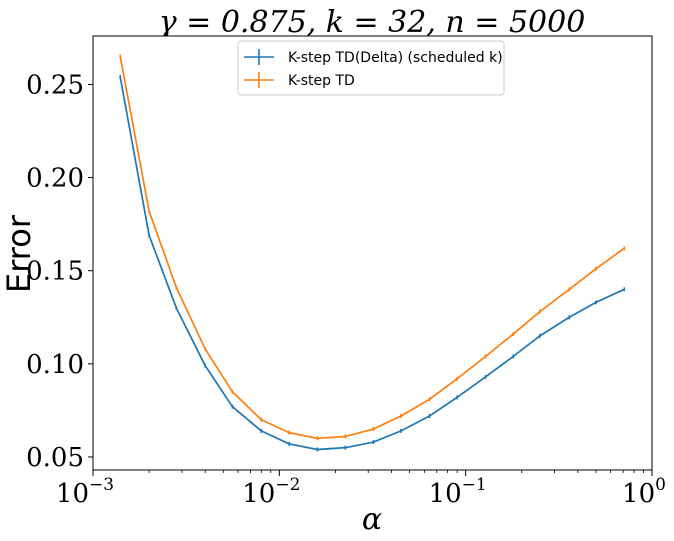 This screenshot has height=541, width=674. Describe the element at coordinates (395, 58) in the screenshot. I see `legend-label-series-1: K-step TD(Delta) (scheduled k)` at that location.